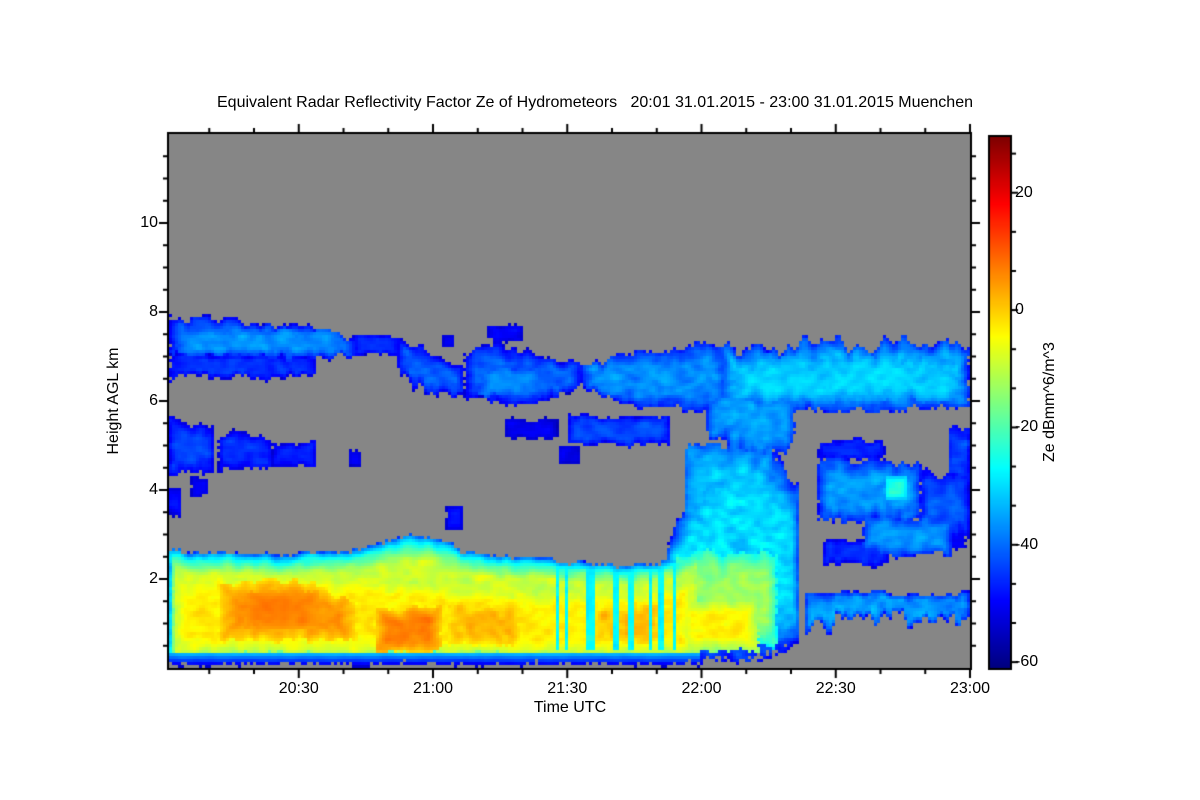 The height and width of the screenshot is (800, 1200). What do you see at coordinates (567, 688) in the screenshot?
I see `x-tick-label: 21:30` at bounding box center [567, 688].